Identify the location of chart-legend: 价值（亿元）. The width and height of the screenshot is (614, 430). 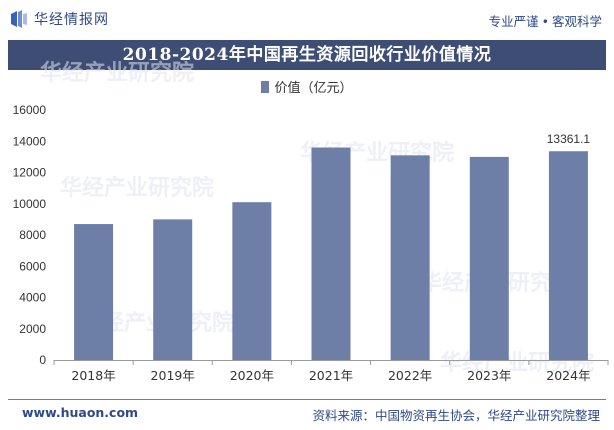
(307, 86).